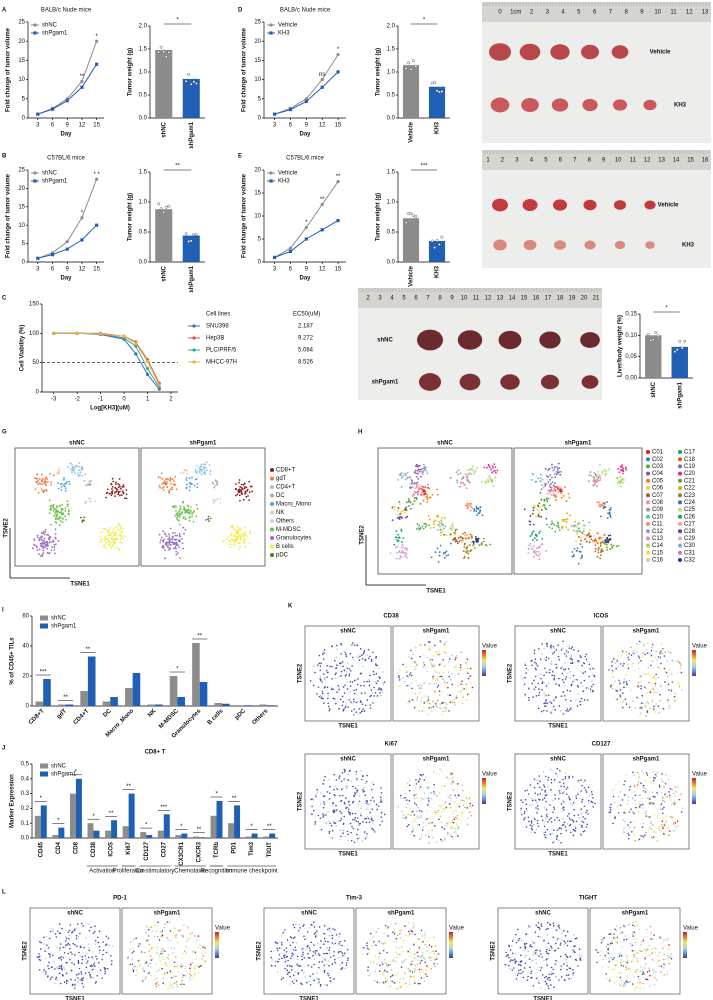 This screenshot has height=1000, width=713. What do you see at coordinates (166, 207) in the screenshot?
I see `replicate-dot` at bounding box center [166, 207].